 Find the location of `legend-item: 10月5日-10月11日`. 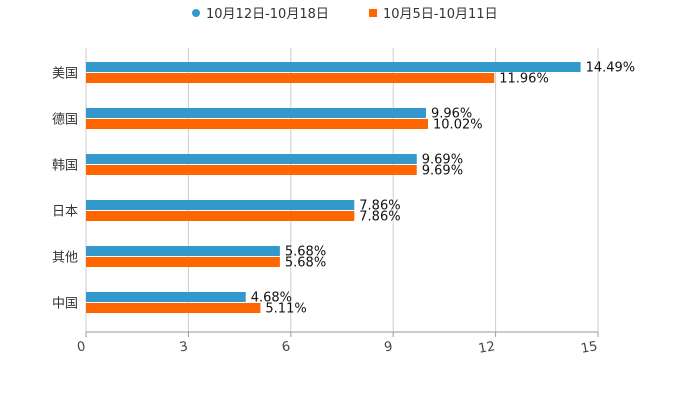

legend-item: 10月5日-10月11日 is located at coordinates (433, 14).